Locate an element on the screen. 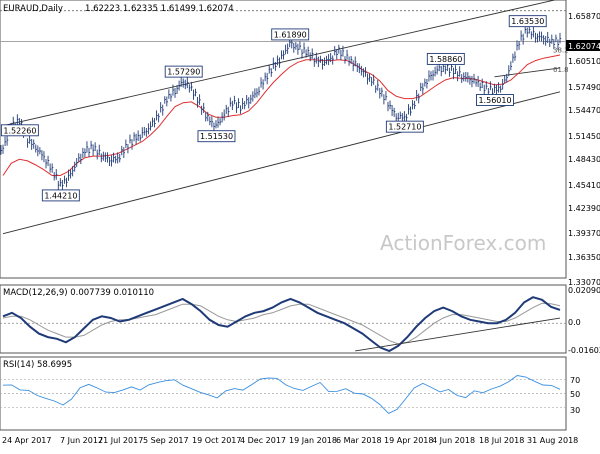  y-tick: 1.57490 is located at coordinates (584, 87).